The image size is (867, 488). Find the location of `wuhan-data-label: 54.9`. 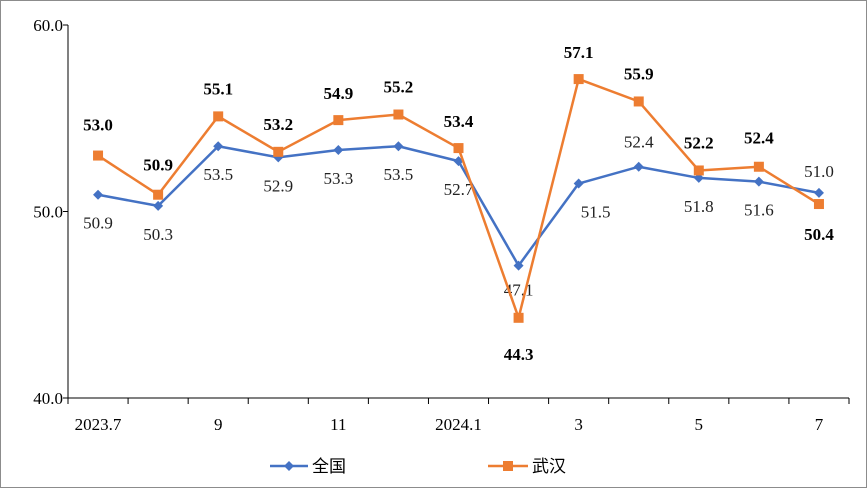

wuhan-data-label: 54.9 is located at coordinates (338, 93).